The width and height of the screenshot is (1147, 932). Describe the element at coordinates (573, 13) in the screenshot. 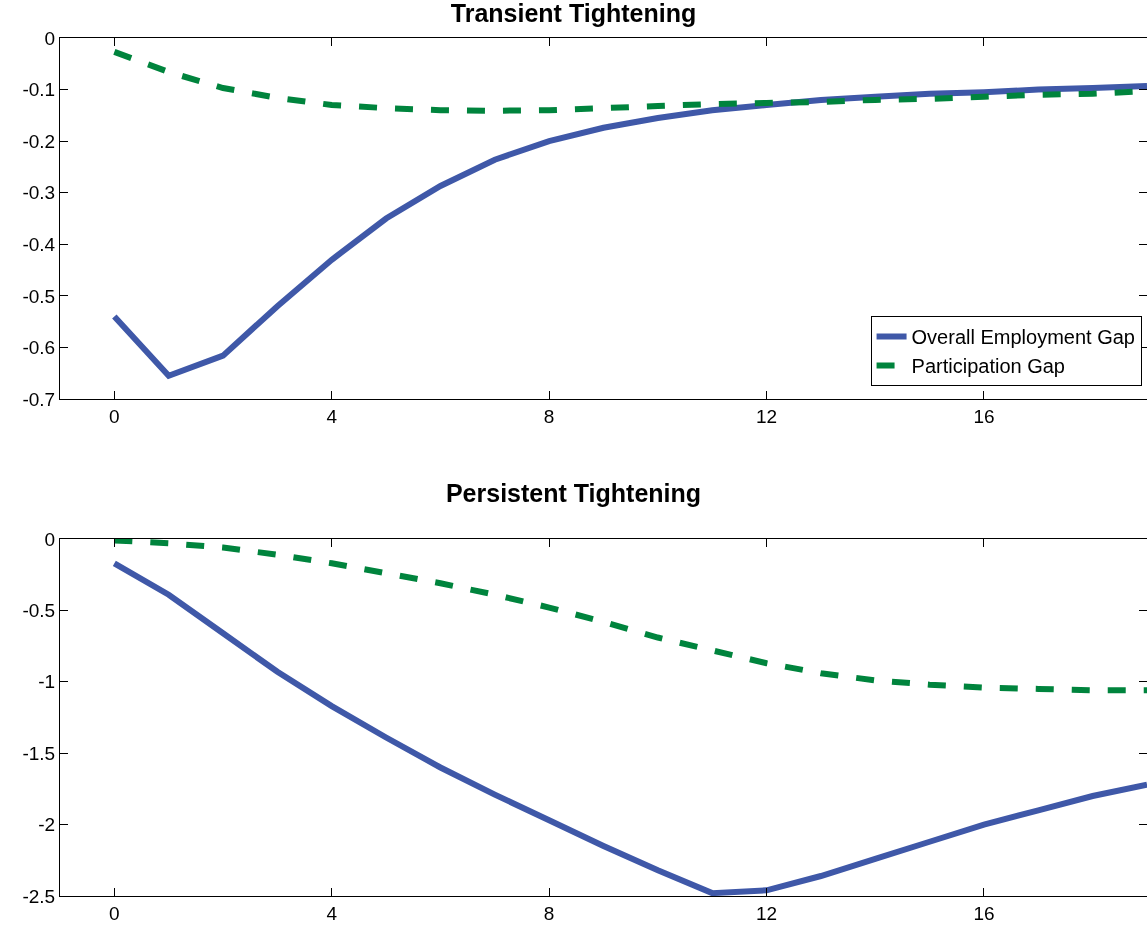

I see `chart-title: Transient Tightening` at that location.